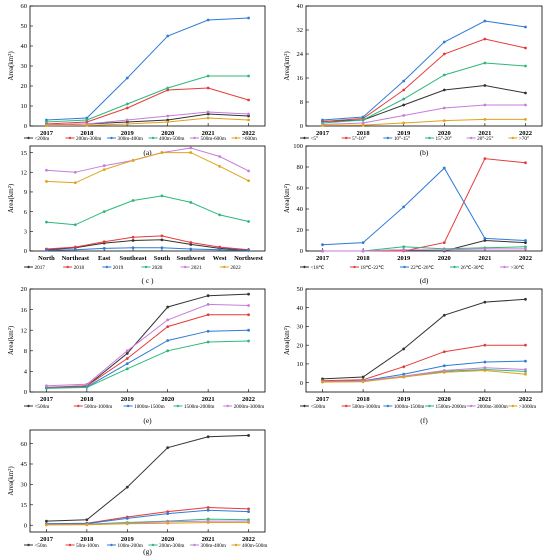 The image size is (550, 559). I want to click on x-tick-label: North, so click(46, 258).